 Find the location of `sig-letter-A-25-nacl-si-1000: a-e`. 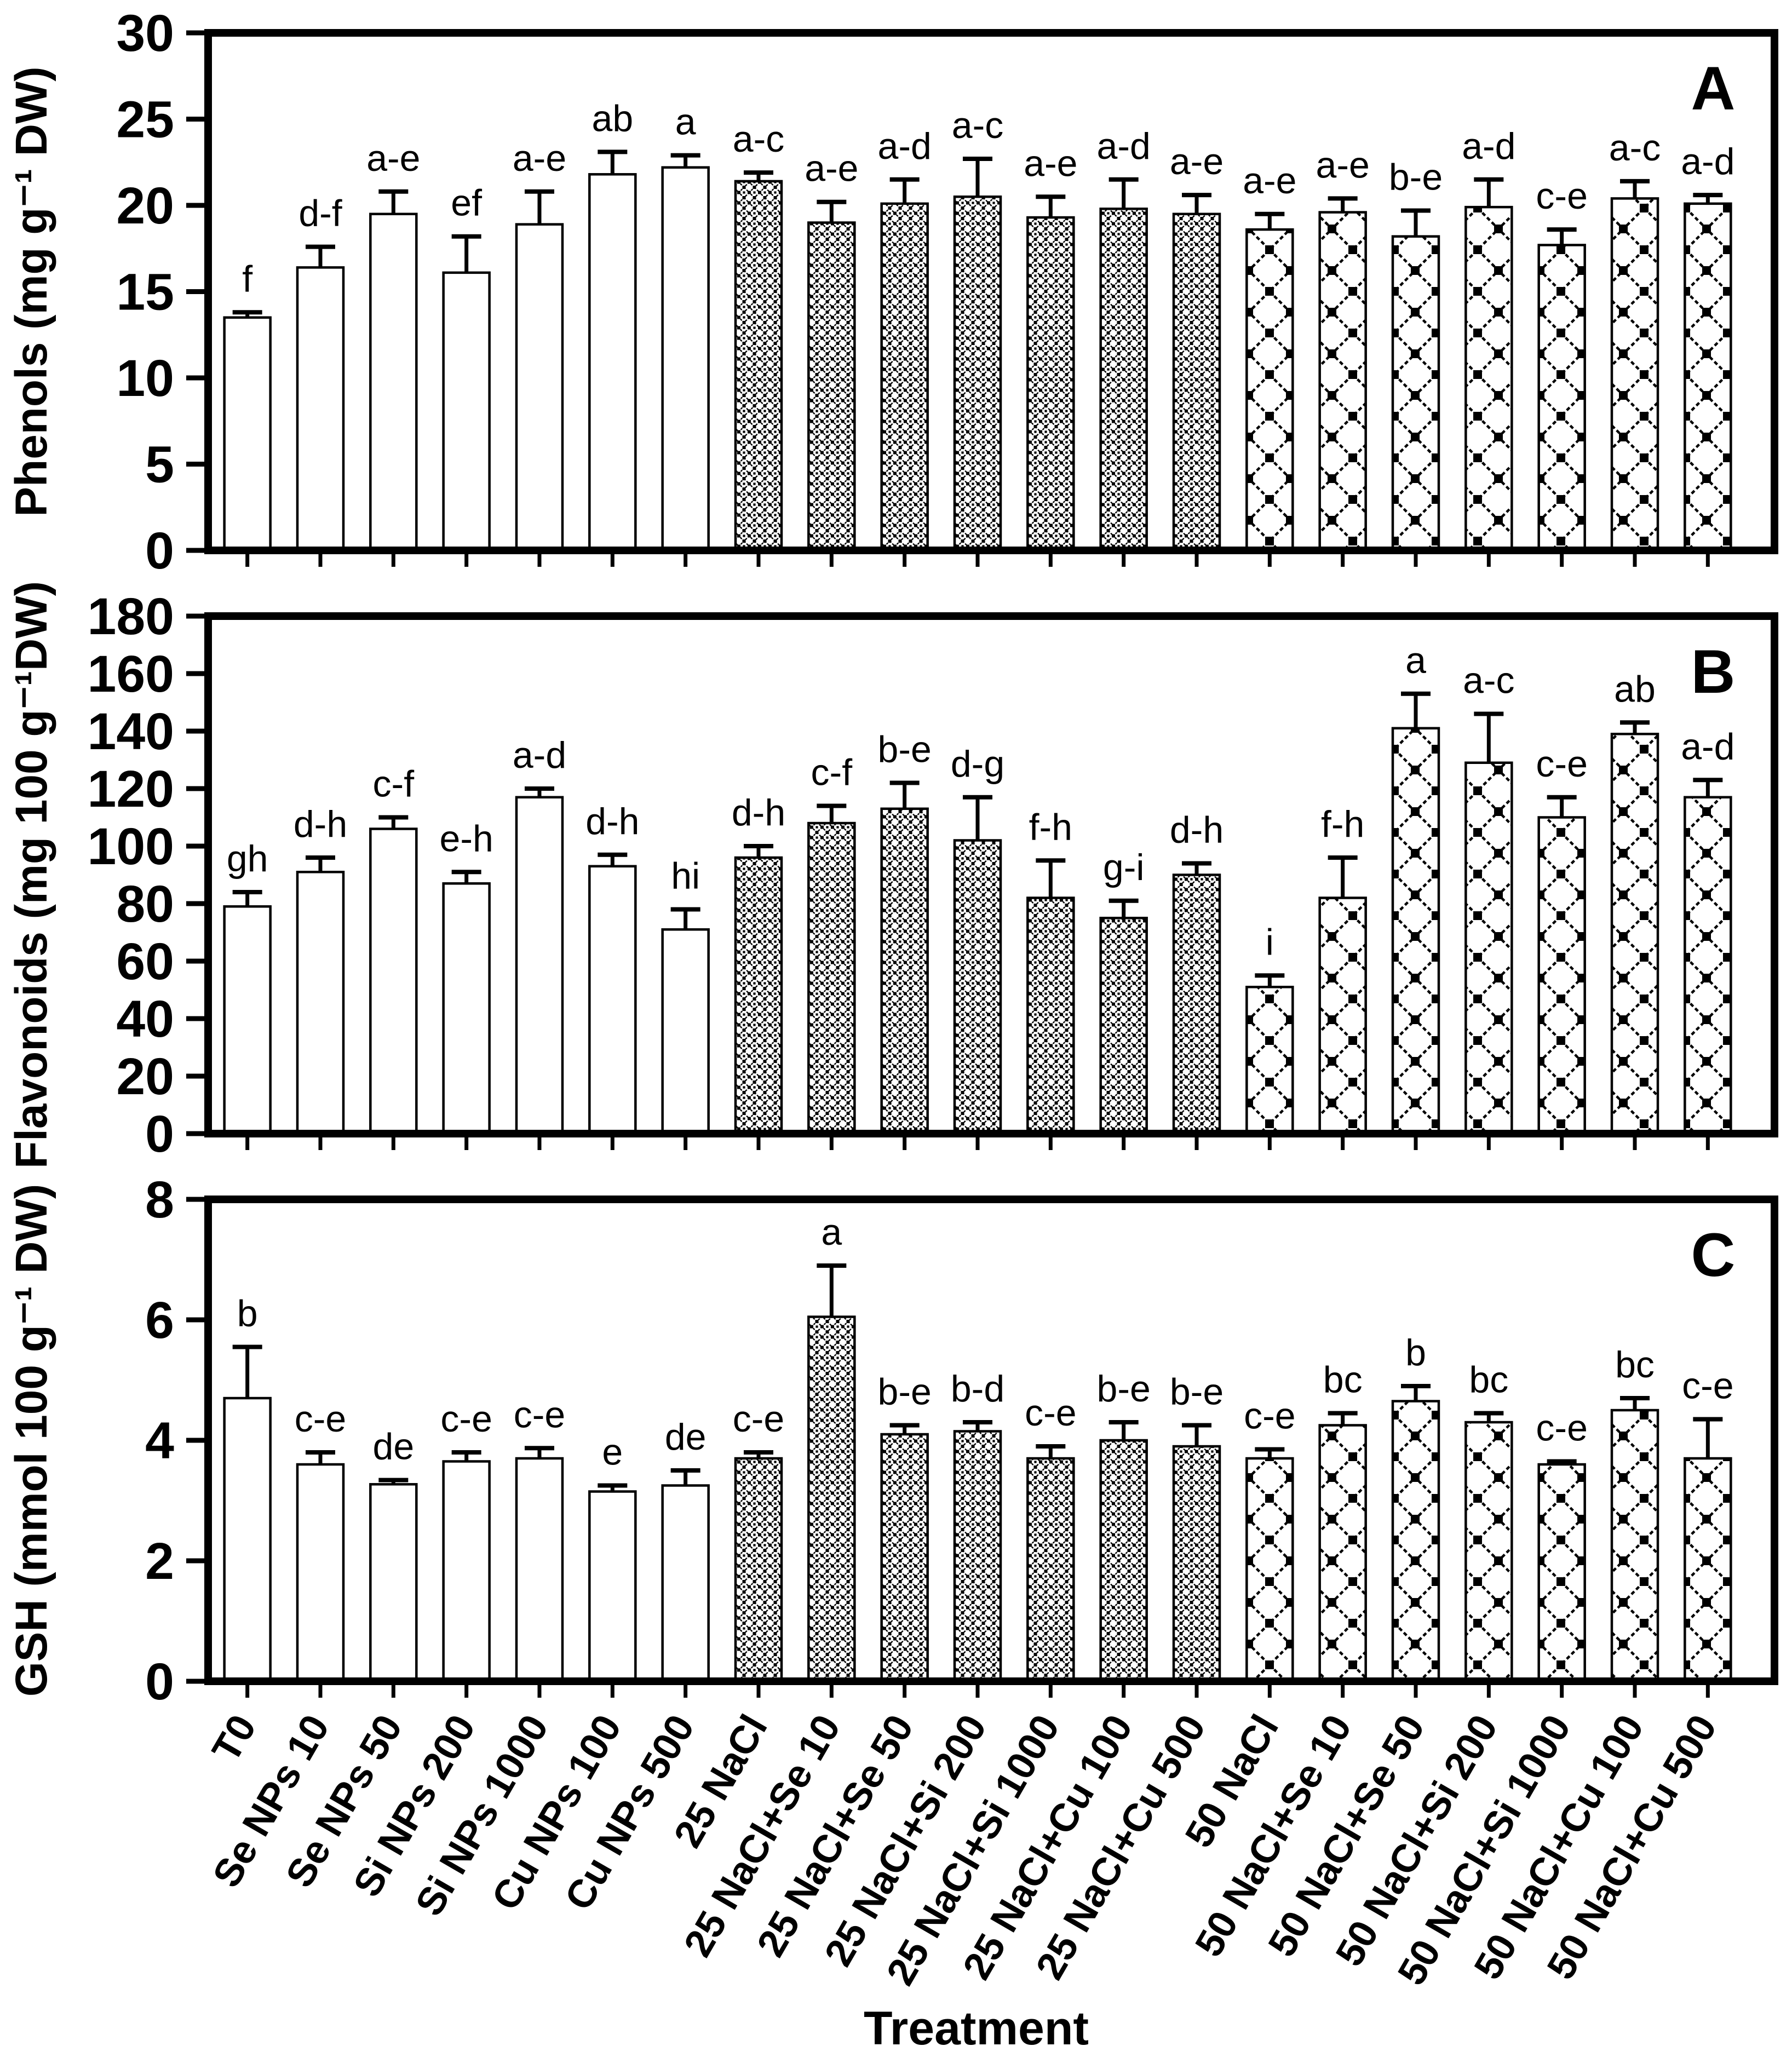

sig-letter-A-25-nacl-si-1000: a-e is located at coordinates (1050, 163).